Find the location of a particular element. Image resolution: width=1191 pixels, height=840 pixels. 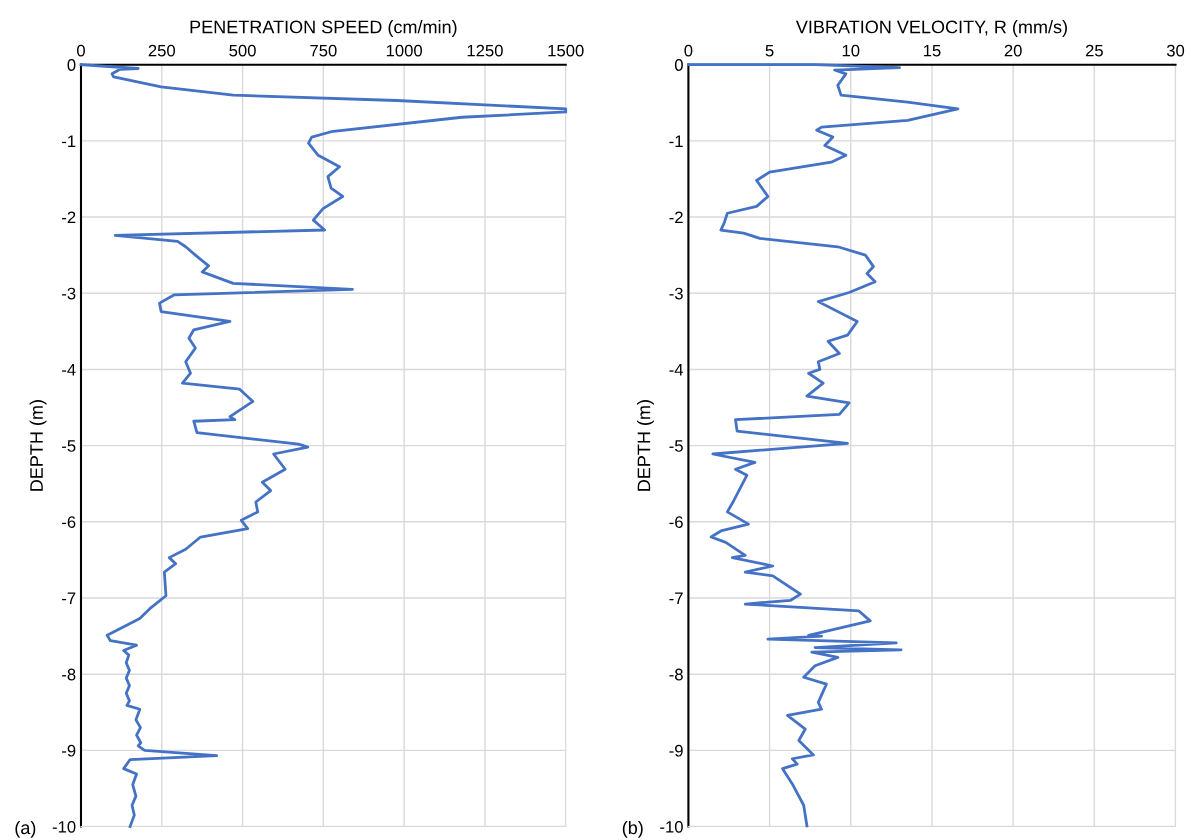

x-axis-title: VIBRATION VELOCITY, R (mm/s) is located at coordinates (931, 28).